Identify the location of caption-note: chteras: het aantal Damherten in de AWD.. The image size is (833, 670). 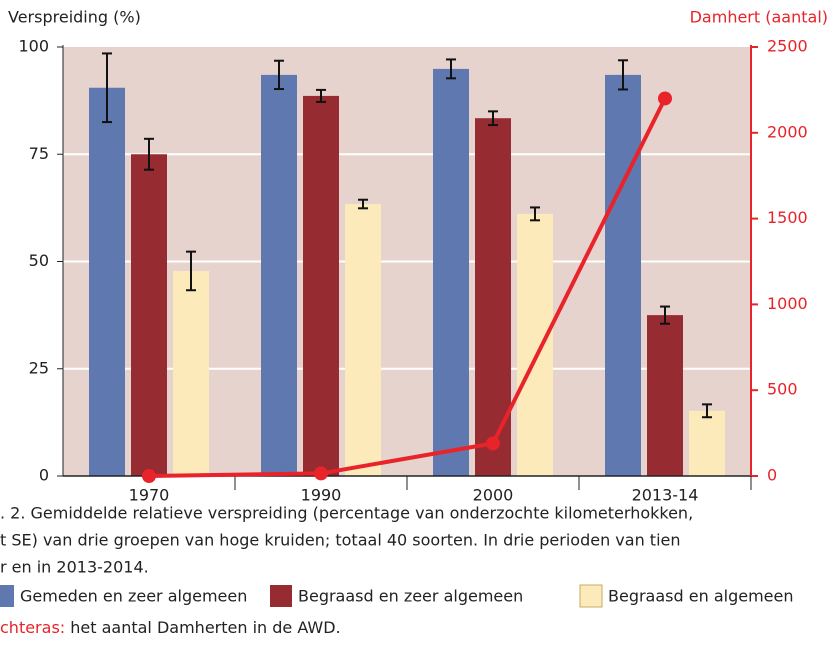
(170, 627).